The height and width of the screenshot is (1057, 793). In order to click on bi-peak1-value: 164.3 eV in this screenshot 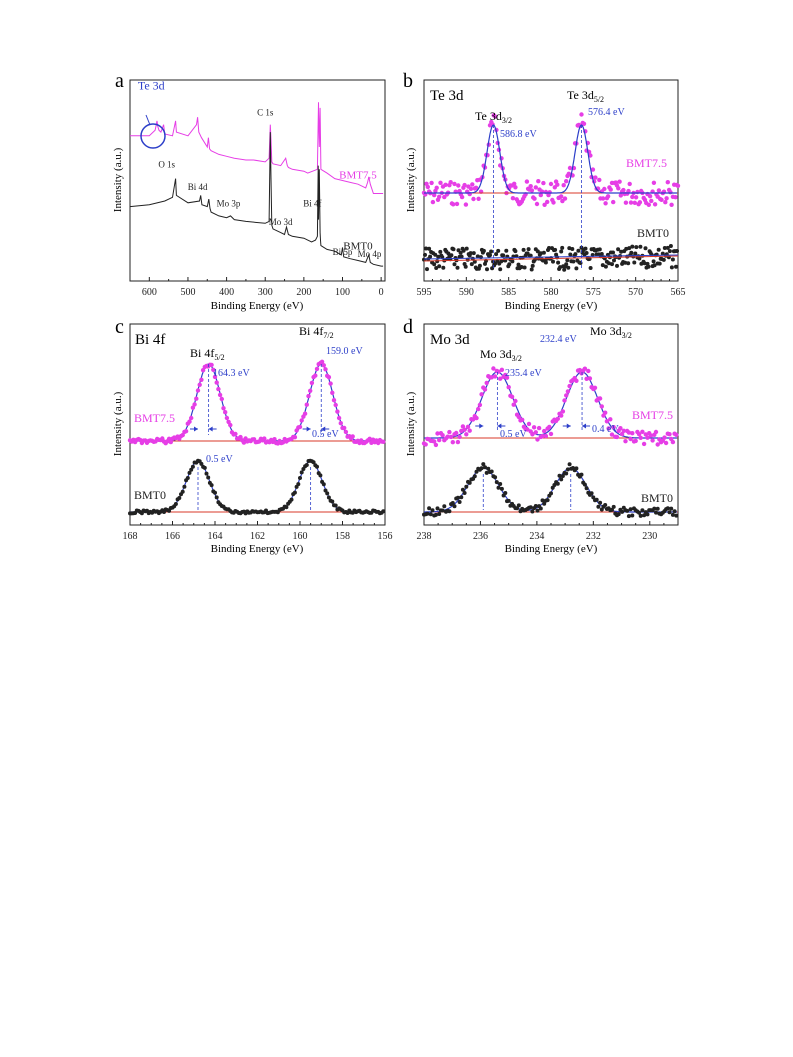, I will do `click(231, 373)`.